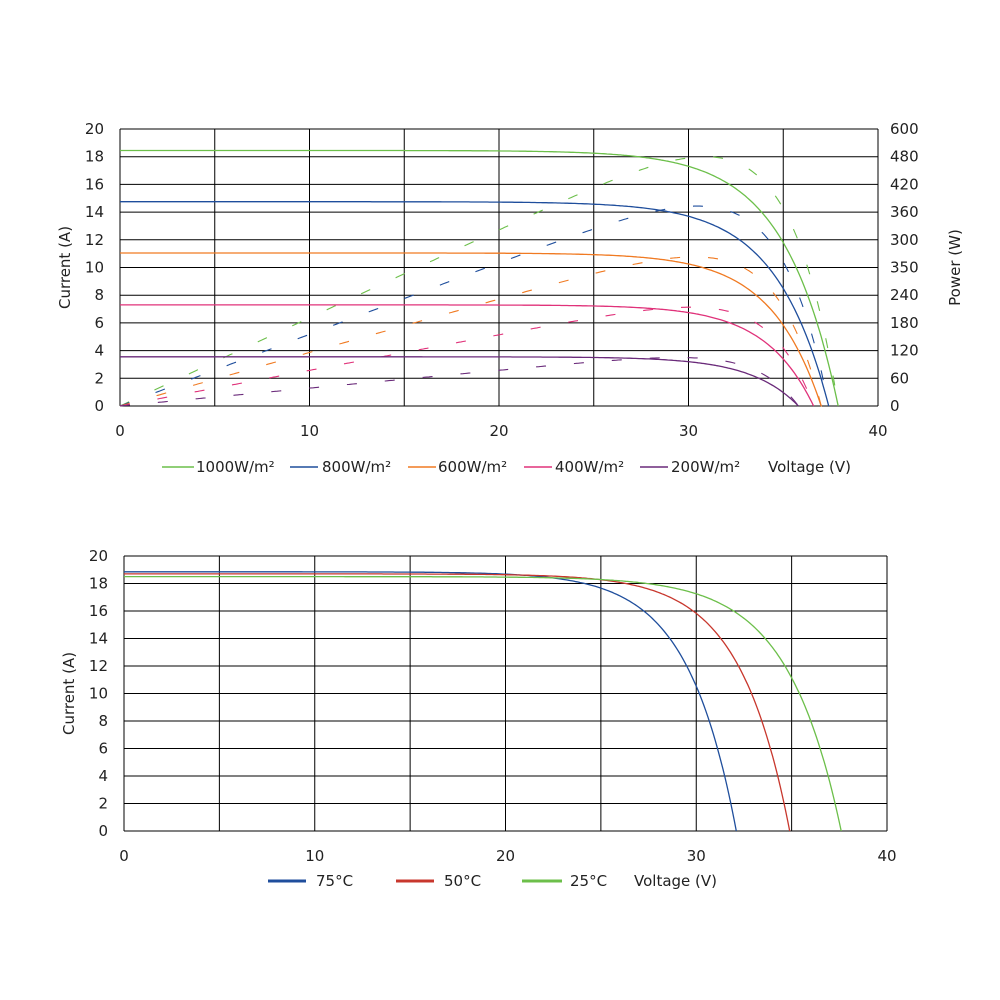 This screenshot has height=1000, width=1000. What do you see at coordinates (705, 467) in the screenshot?
I see `legend-label: 200W/m²` at bounding box center [705, 467].